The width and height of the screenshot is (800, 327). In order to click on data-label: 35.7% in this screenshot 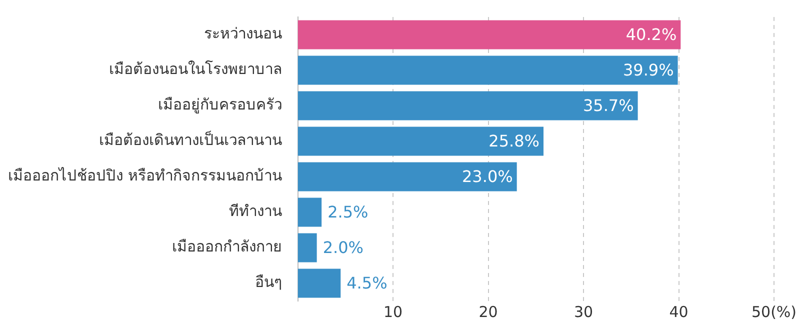, I will do `click(608, 105)`.